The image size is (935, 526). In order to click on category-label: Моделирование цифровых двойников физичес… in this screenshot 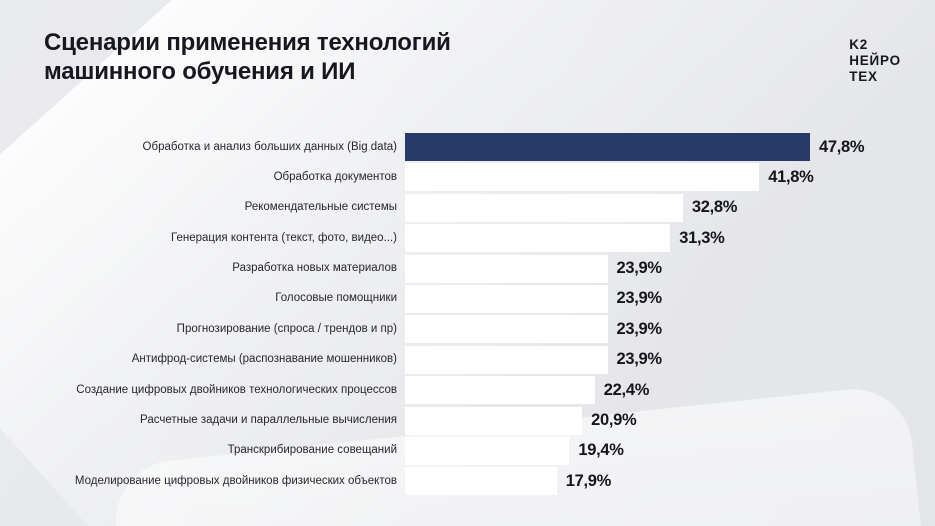, I will do `click(235, 480)`.